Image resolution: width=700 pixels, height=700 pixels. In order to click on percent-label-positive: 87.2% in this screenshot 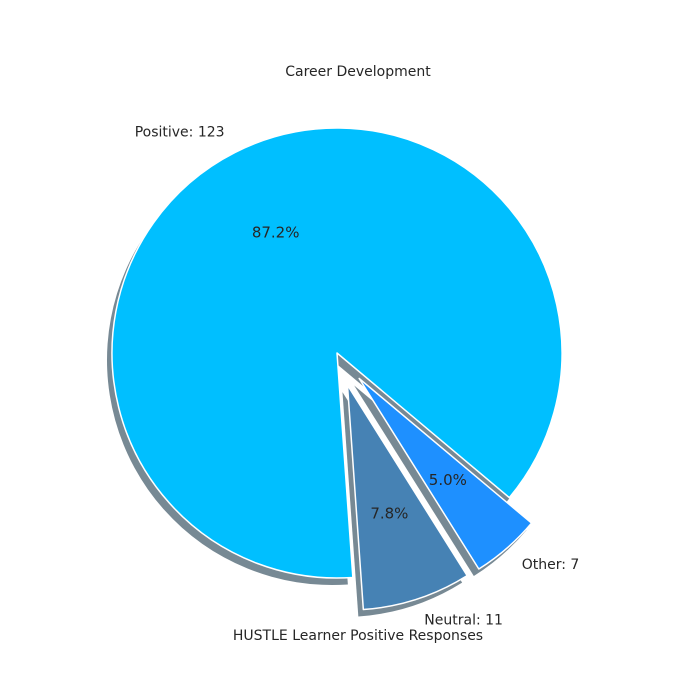, I will do `click(276, 233)`.